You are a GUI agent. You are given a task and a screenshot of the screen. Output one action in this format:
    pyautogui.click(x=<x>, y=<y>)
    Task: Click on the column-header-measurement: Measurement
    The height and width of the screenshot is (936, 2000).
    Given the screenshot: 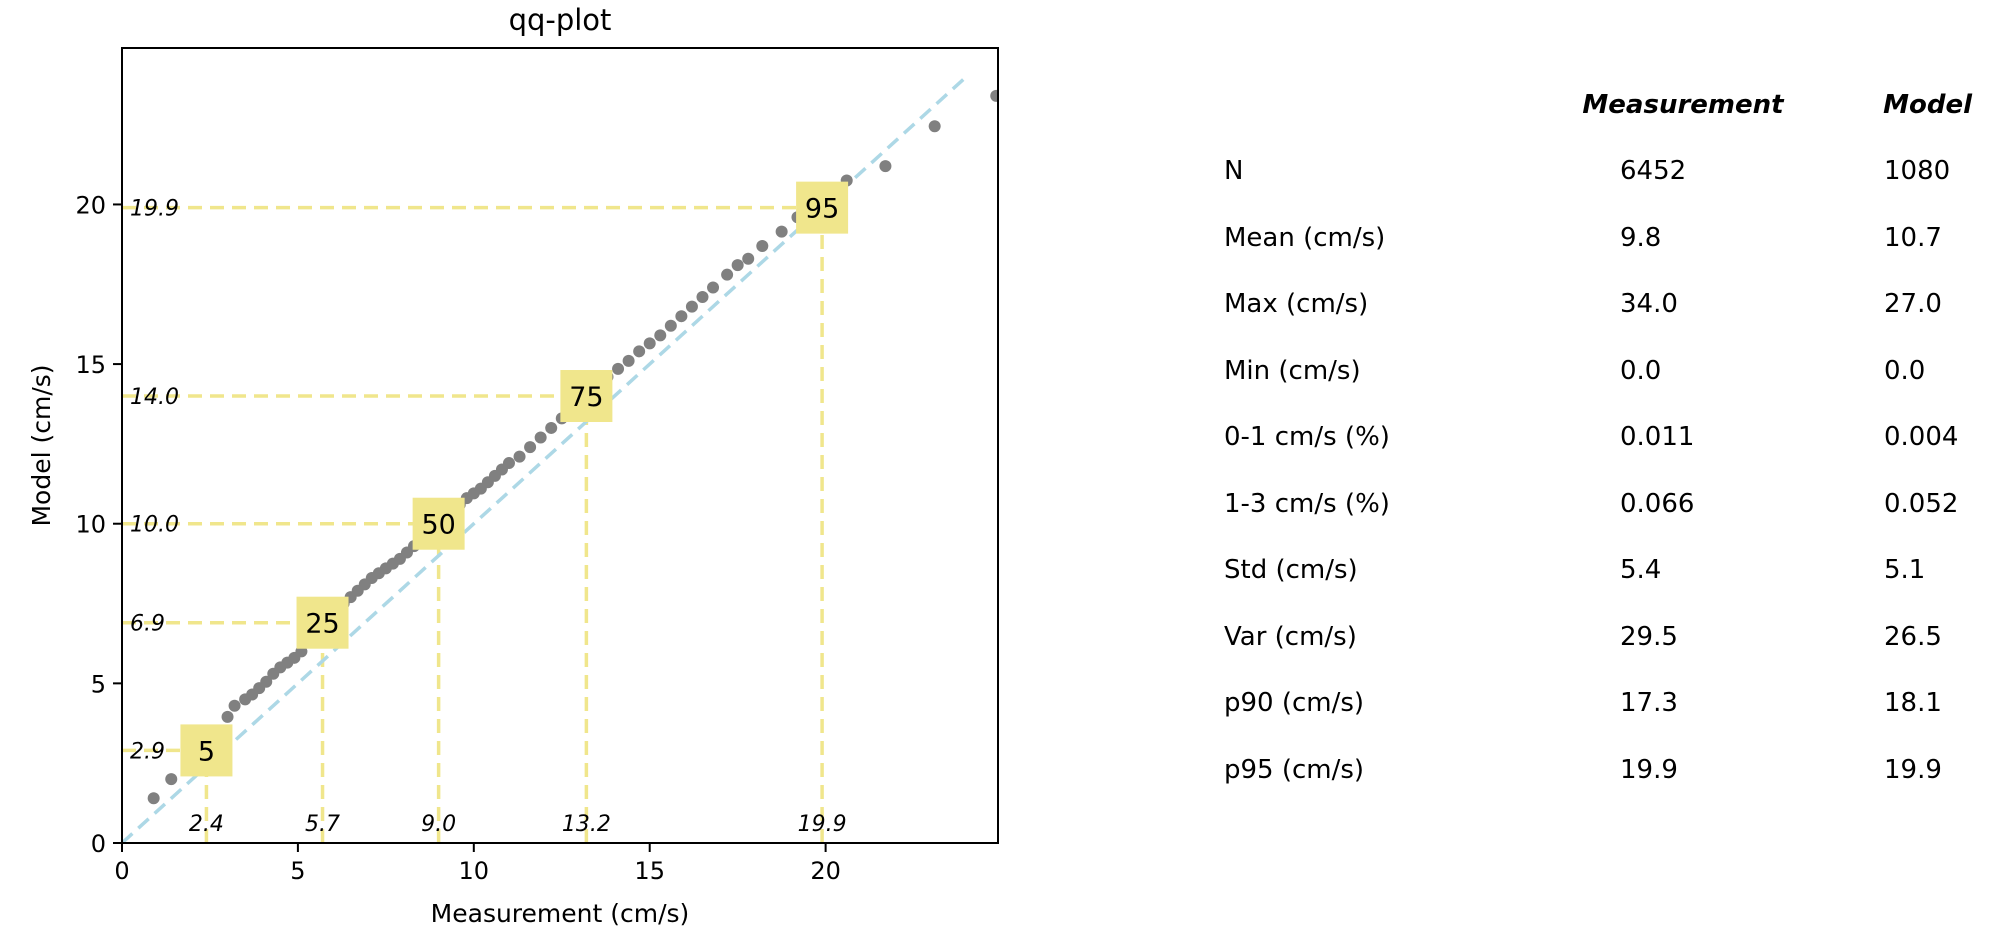 What is the action you would take?
    pyautogui.click(x=1683, y=105)
    